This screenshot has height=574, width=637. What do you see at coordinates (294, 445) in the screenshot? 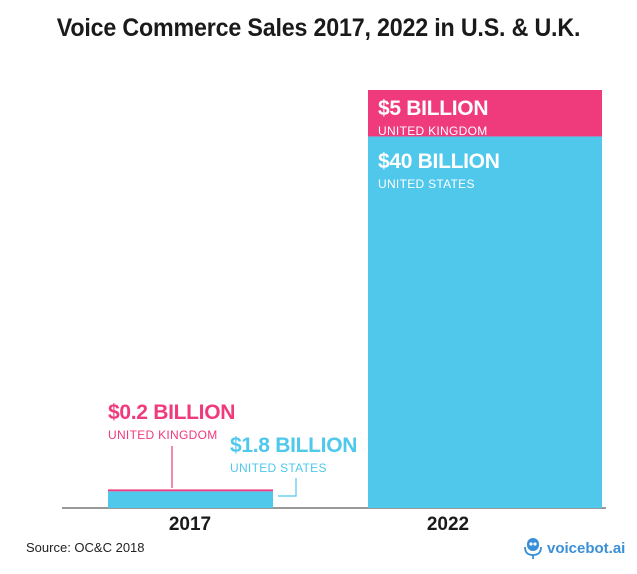
I see `data-label-2017-us-value: $1.8 BILLION` at bounding box center [294, 445].